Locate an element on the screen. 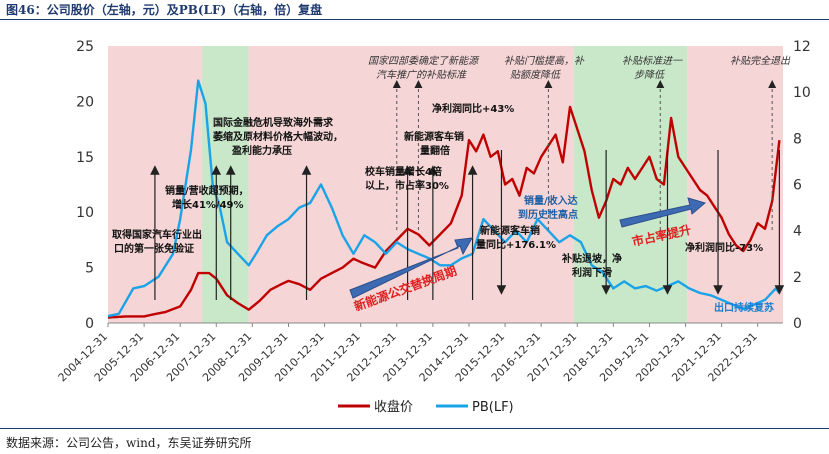  legend-pb-label: PB(LF) is located at coordinates (493, 407).